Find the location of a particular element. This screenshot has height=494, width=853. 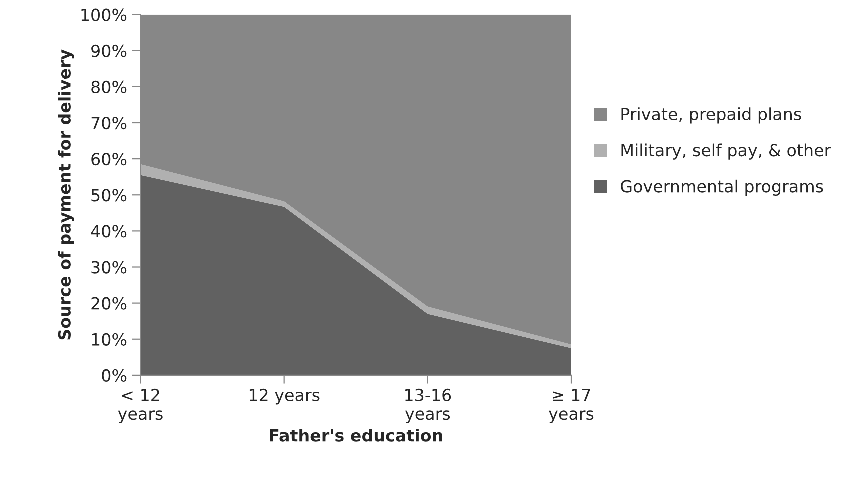

x-tick-label: ≥ 17 years is located at coordinates (571, 406).